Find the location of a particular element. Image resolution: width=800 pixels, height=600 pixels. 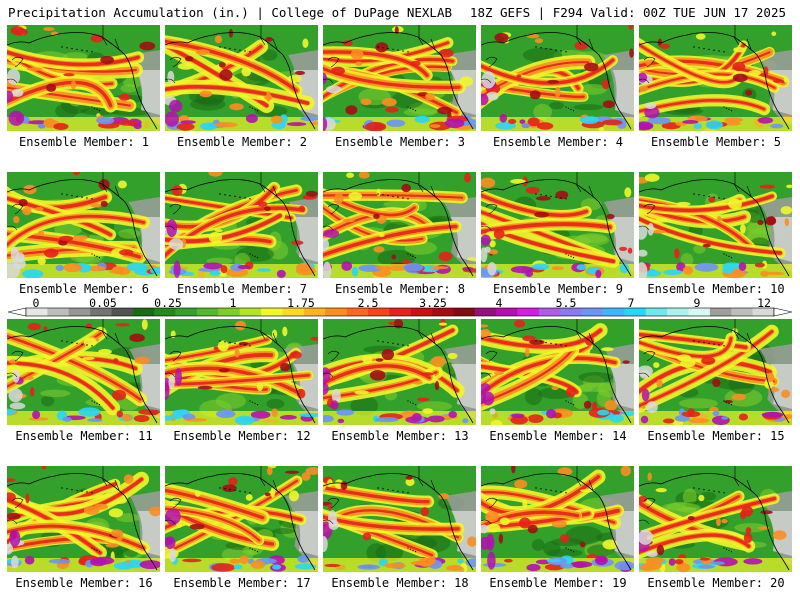

ensemble-member-label: Ensemble Member: 17 is located at coordinates (242, 583).